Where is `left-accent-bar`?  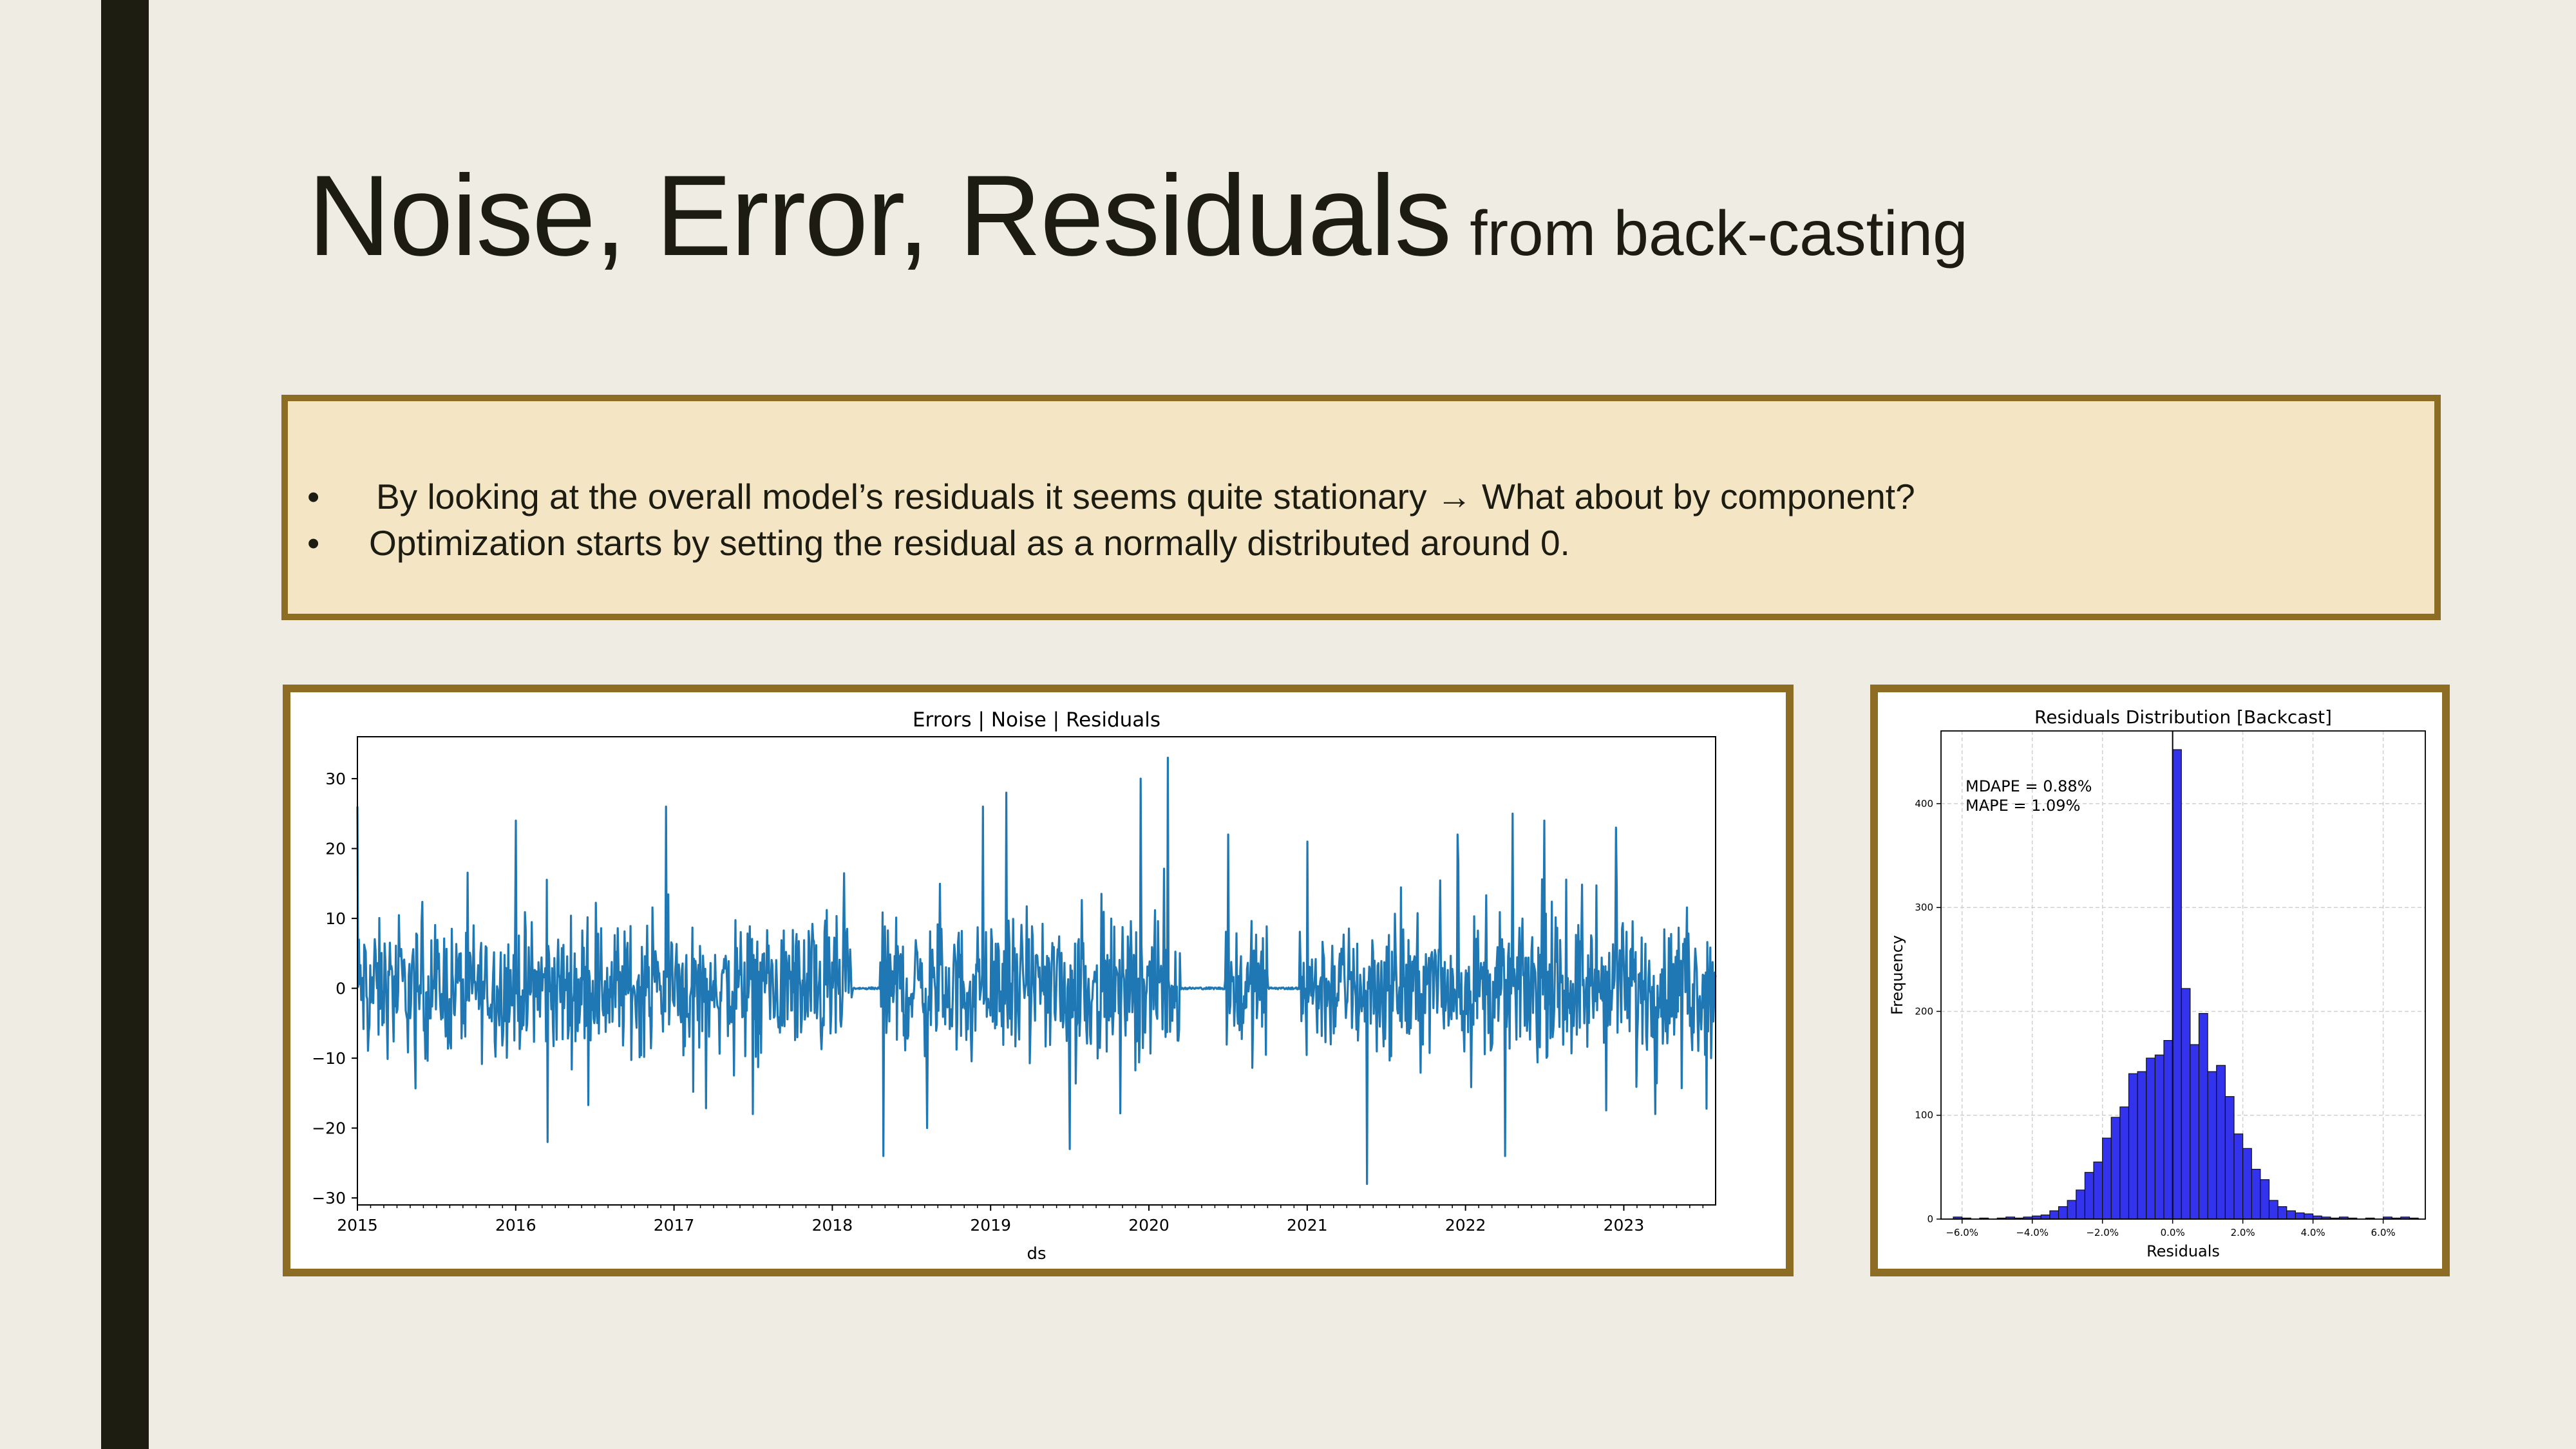
left-accent-bar is located at coordinates (125, 724).